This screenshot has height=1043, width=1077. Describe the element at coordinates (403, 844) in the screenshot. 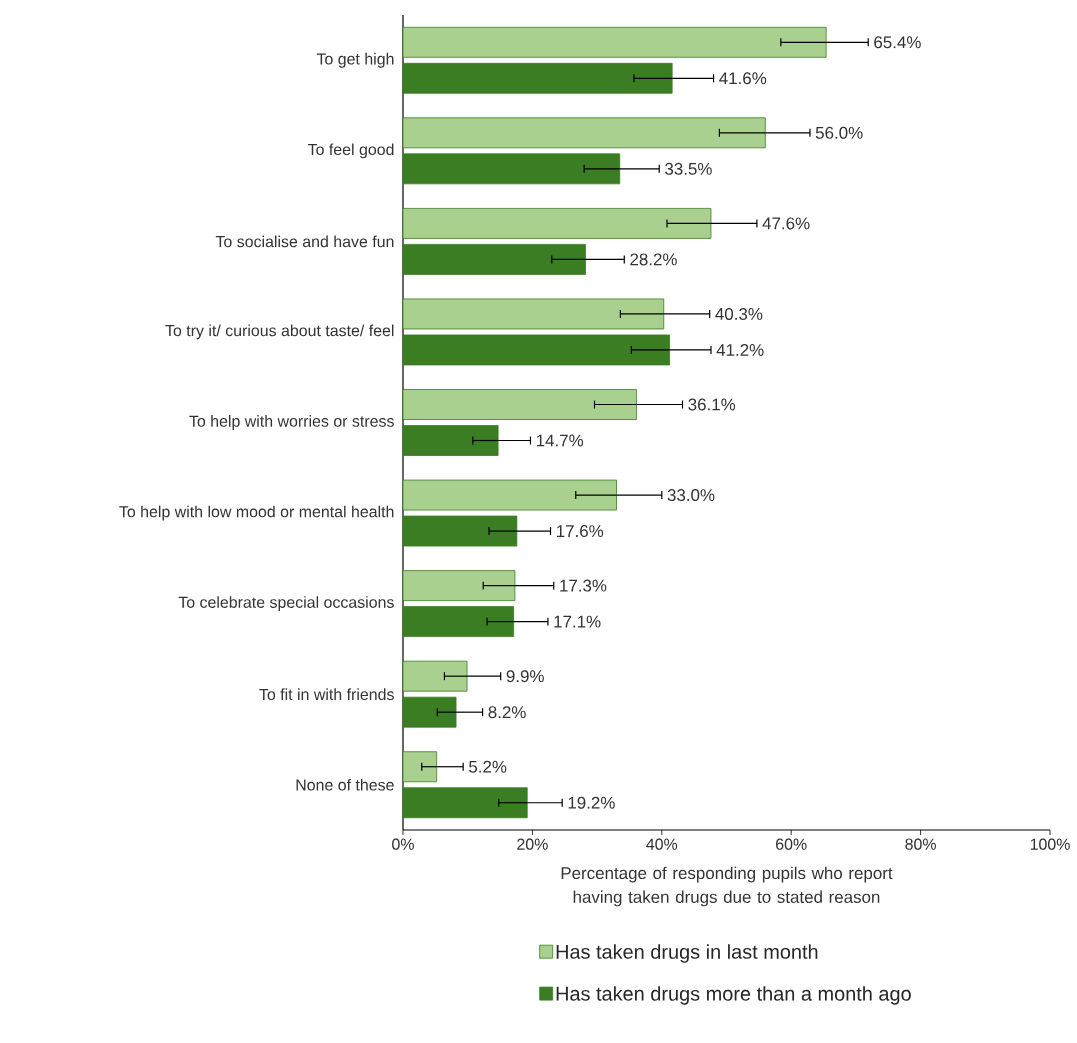

I see `x-tick-label: 0%` at that location.